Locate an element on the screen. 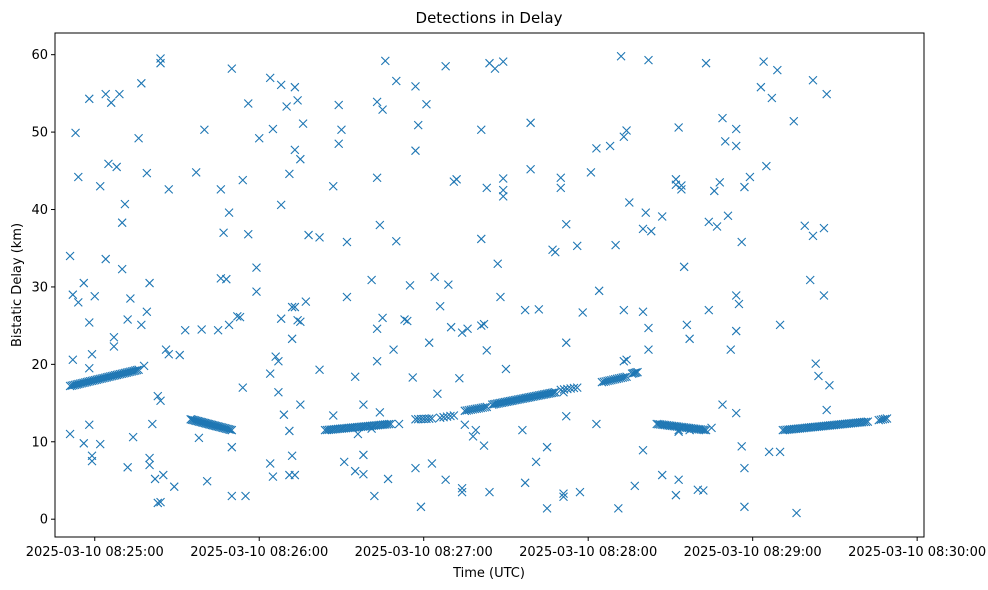 The height and width of the screenshot is (590, 988). x-tick-label: 2025-03-10 08:27:00 is located at coordinates (424, 552).